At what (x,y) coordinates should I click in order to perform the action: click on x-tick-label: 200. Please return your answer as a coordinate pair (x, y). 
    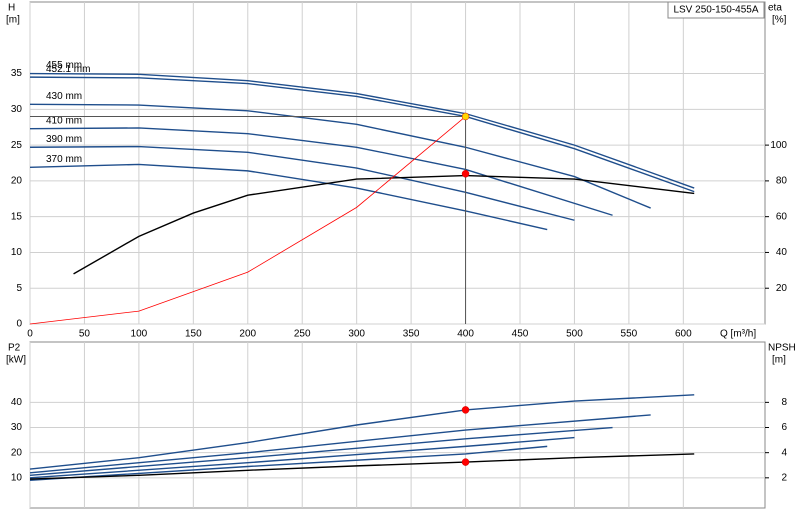
    Looking at the image, I should click on (247, 334).